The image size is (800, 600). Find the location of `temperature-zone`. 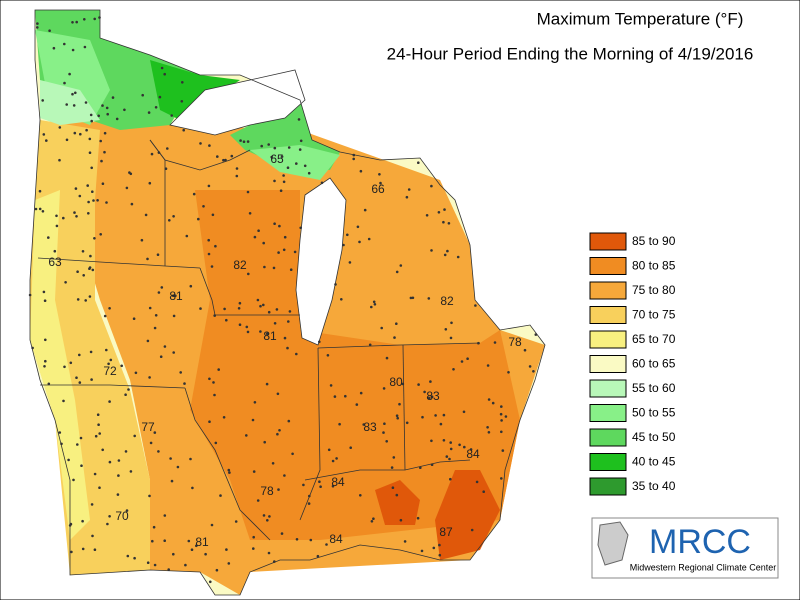

temperature-zone is located at coordinates (90, 347).